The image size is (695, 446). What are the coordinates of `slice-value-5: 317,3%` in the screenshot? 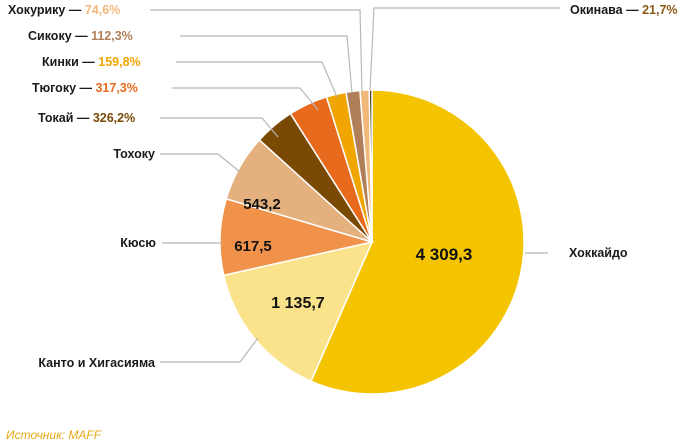 It's located at (116, 88).